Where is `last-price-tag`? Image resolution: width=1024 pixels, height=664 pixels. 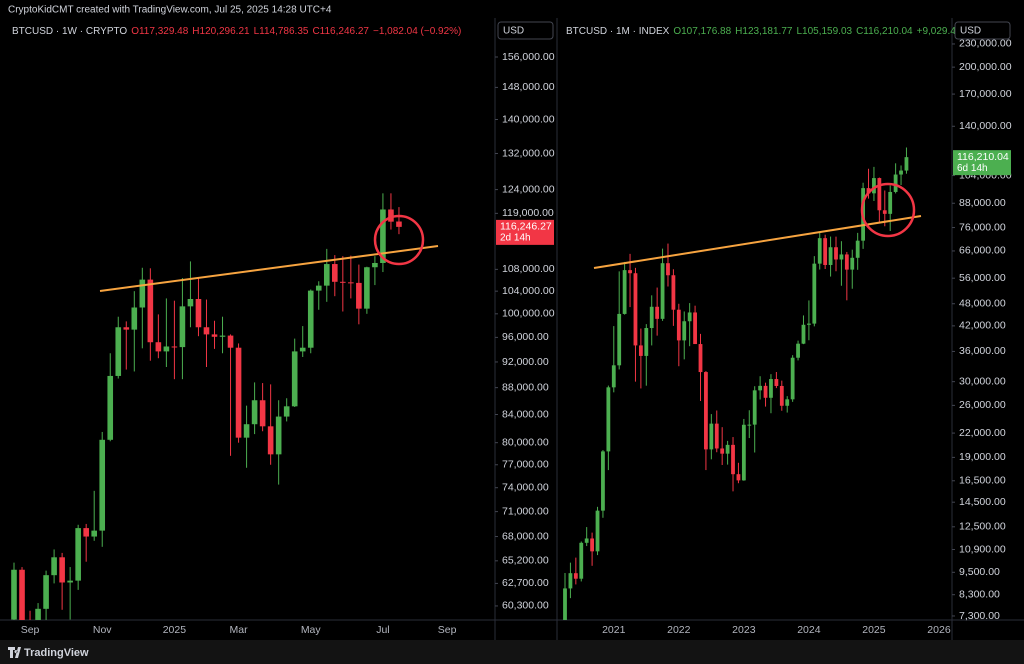 last-price-tag is located at coordinates (525, 232).